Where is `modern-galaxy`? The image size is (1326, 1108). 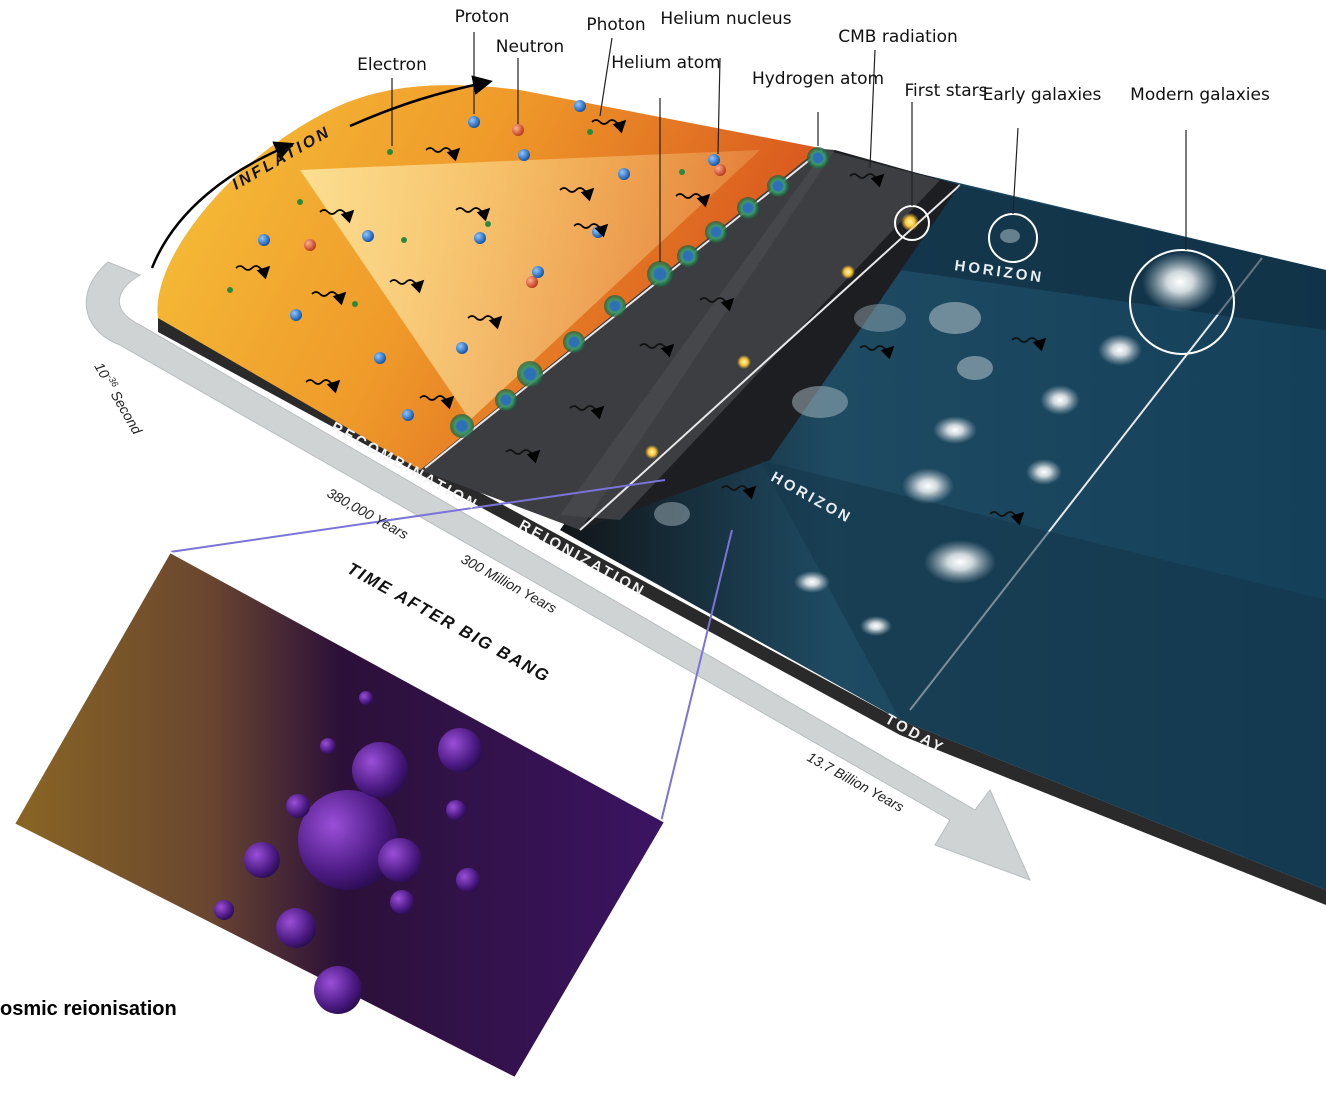 modern-galaxy is located at coordinates (1180, 282).